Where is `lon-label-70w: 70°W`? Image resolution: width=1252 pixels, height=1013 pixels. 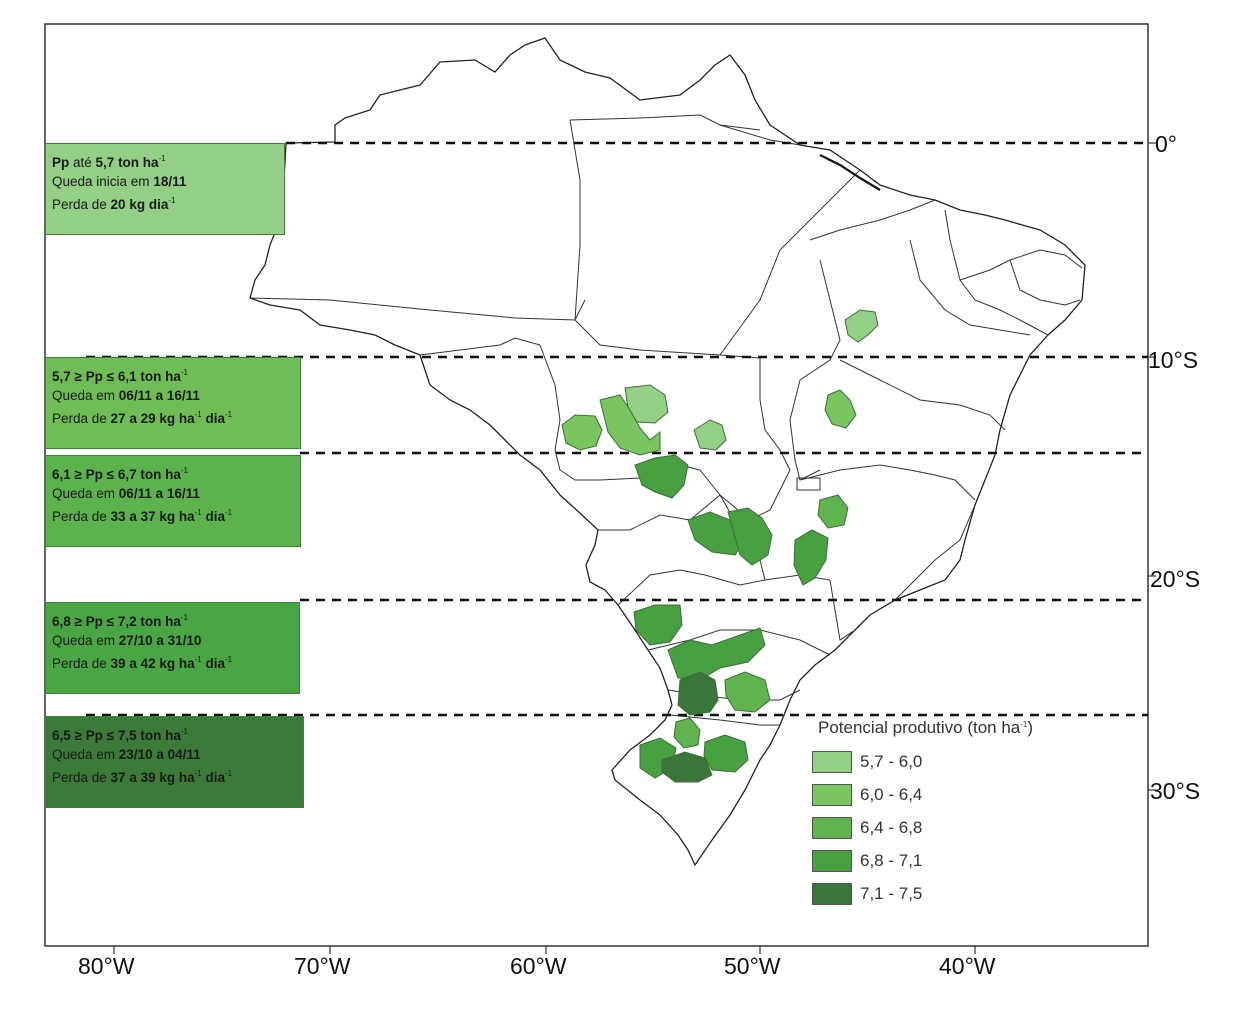
lon-label-70w: 70°W is located at coordinates (322, 966).